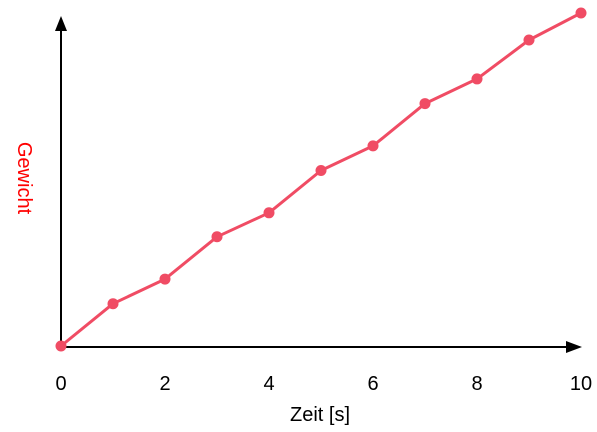  What do you see at coordinates (323, 384) in the screenshot?
I see `x-tick-labels: 0 2 4 6 8 10` at bounding box center [323, 384].